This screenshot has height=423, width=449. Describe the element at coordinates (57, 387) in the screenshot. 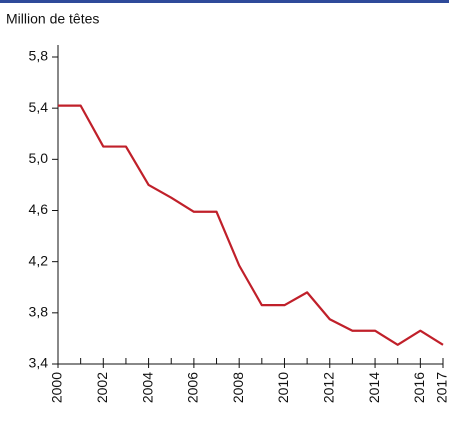

I see `x-tick-label: 2000` at that location.